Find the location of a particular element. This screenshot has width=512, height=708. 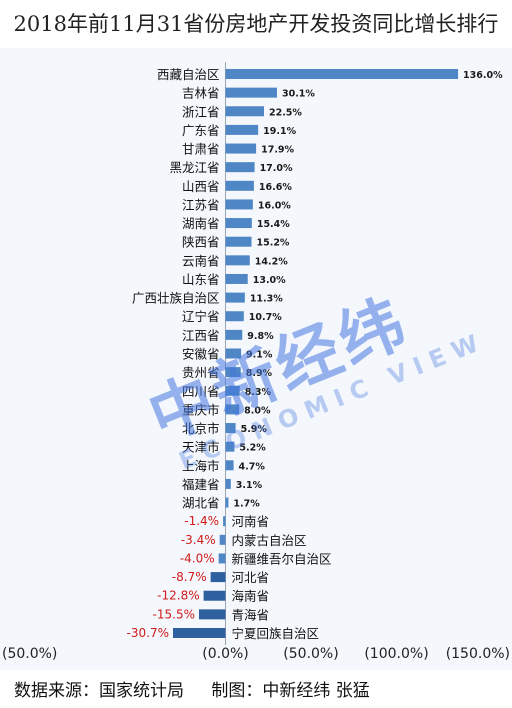

category-label: 广西壮族自治区 is located at coordinates (176, 298).